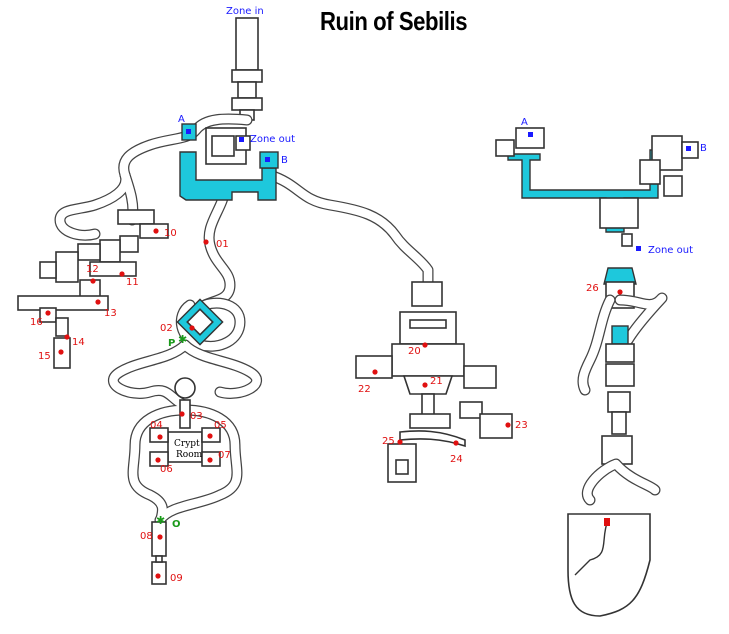  I want to click on location-12-label: 12, so click(92, 269).